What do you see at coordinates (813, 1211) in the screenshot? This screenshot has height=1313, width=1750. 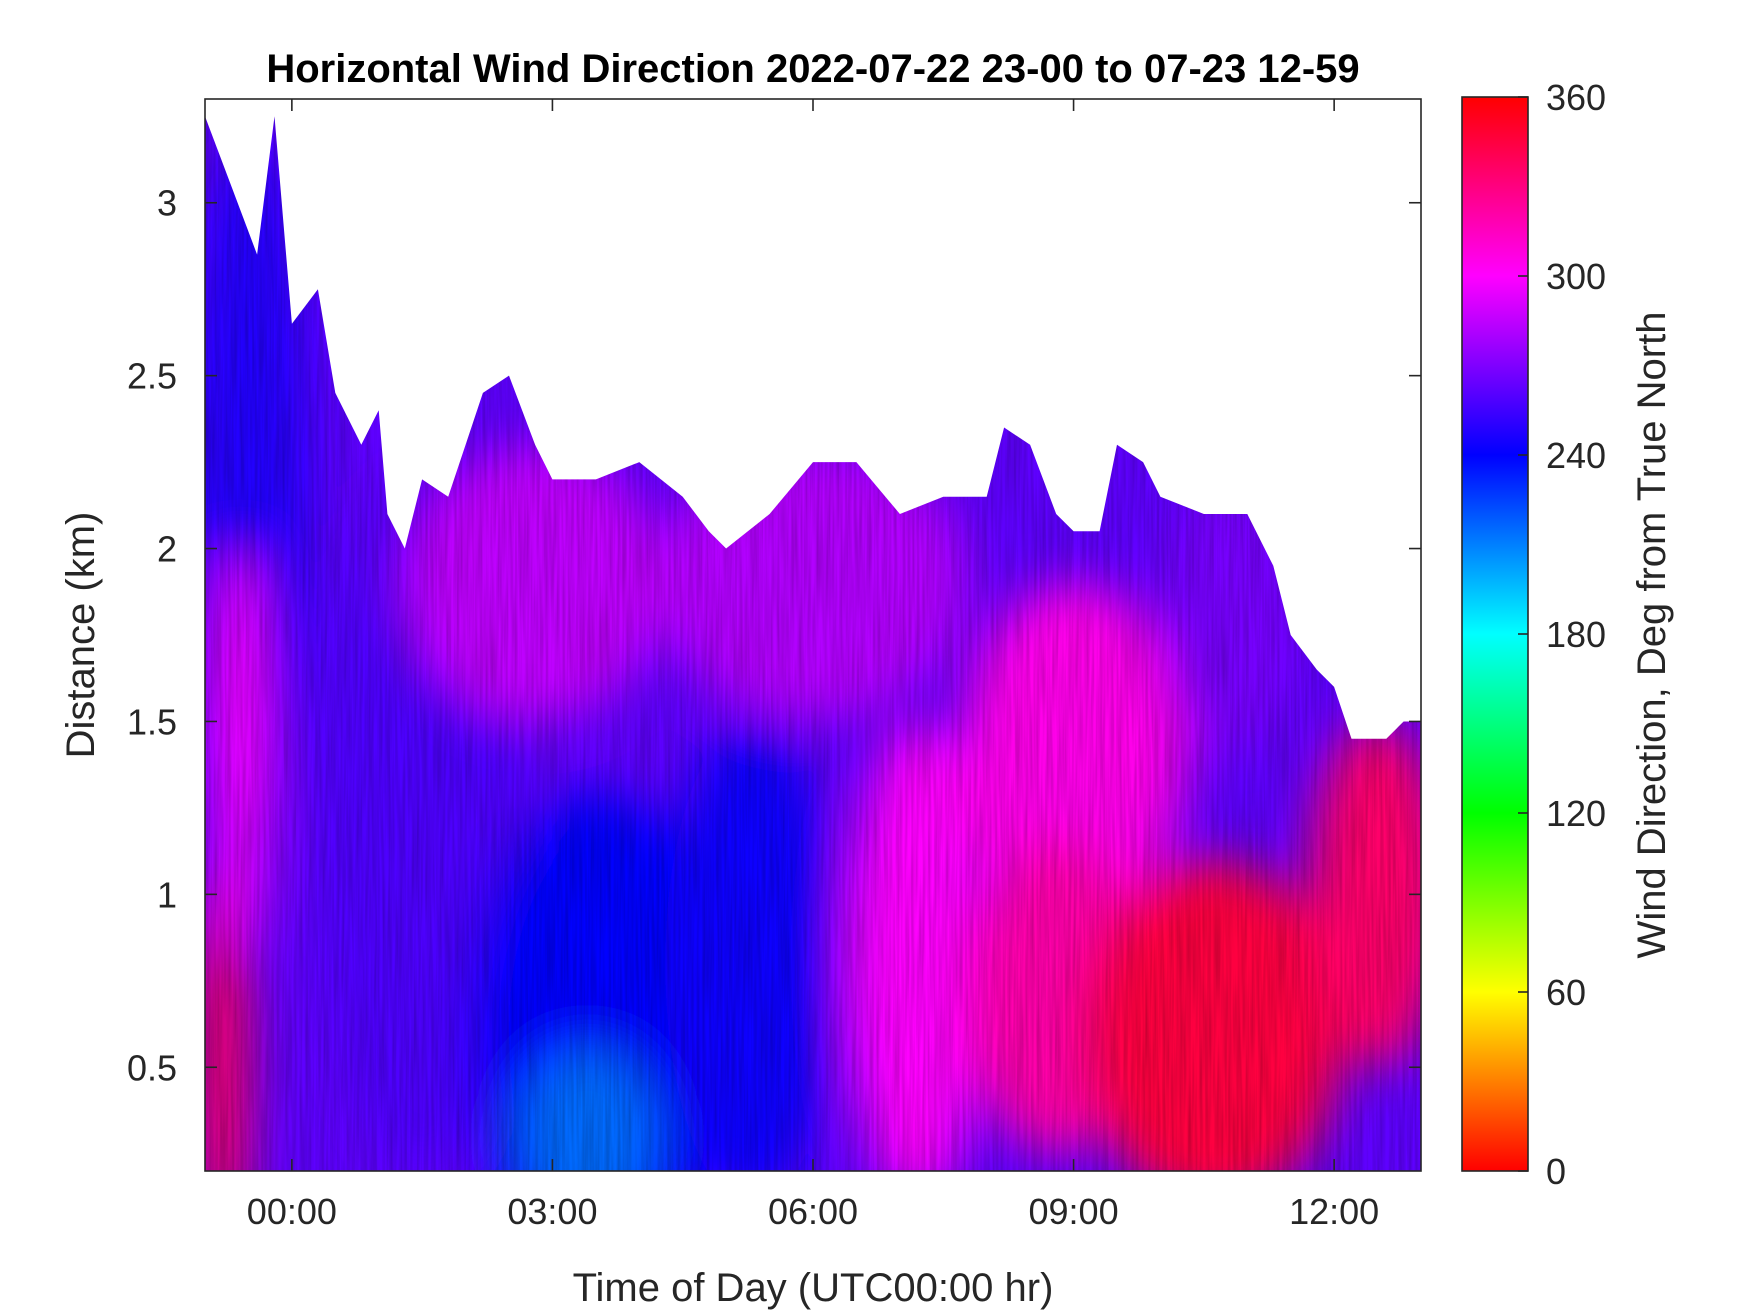 I see `x-tick-label: 06:00` at bounding box center [813, 1211].